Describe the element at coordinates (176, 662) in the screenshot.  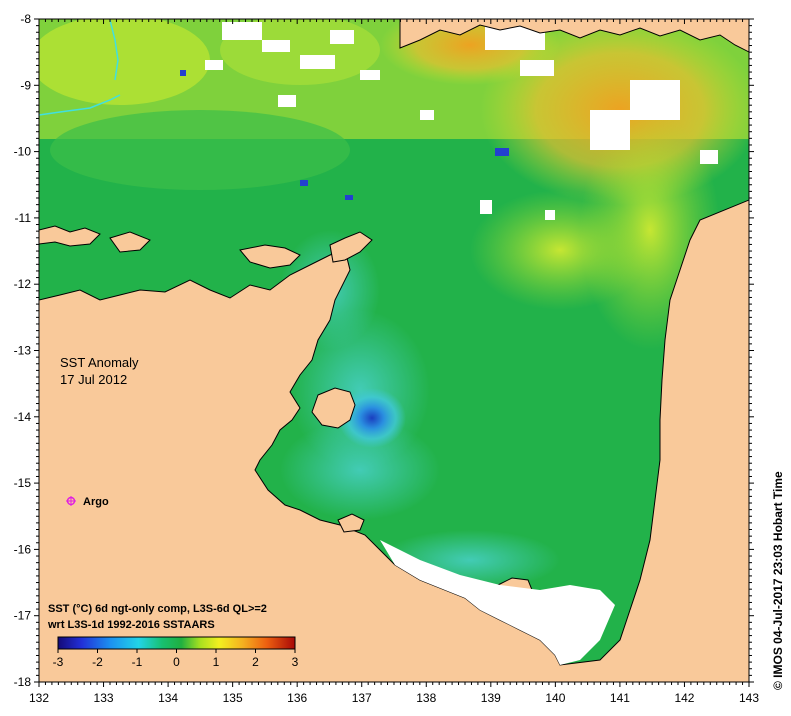
I see `colorbar-tick-label: 0` at that location.